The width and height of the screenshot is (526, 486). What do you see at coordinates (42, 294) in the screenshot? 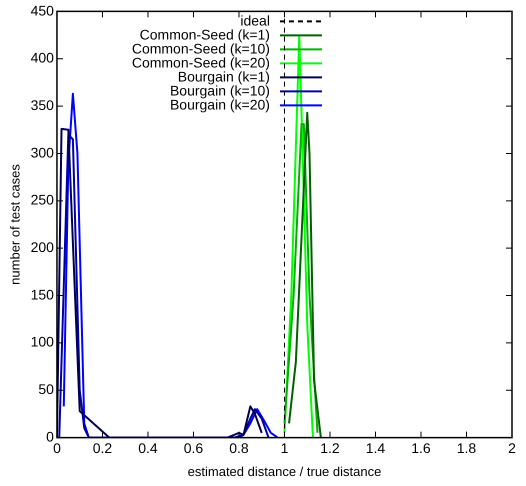
I see `y-tick-label: 150` at bounding box center [42, 294].